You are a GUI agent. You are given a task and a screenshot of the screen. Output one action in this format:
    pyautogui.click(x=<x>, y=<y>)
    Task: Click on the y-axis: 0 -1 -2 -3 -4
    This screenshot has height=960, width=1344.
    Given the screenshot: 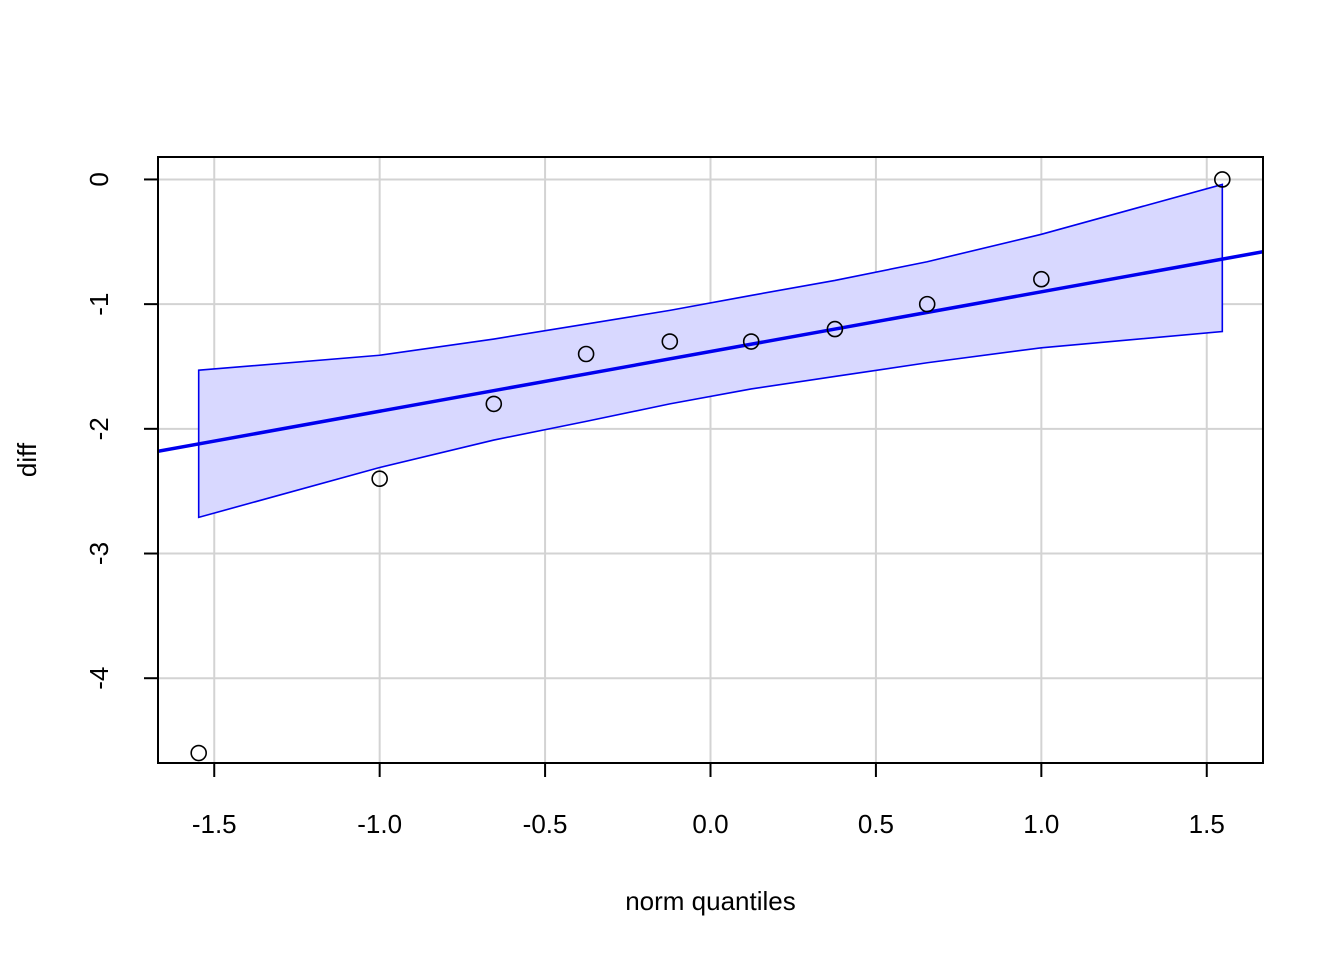 What is the action you would take?
    pyautogui.click(x=121, y=431)
    